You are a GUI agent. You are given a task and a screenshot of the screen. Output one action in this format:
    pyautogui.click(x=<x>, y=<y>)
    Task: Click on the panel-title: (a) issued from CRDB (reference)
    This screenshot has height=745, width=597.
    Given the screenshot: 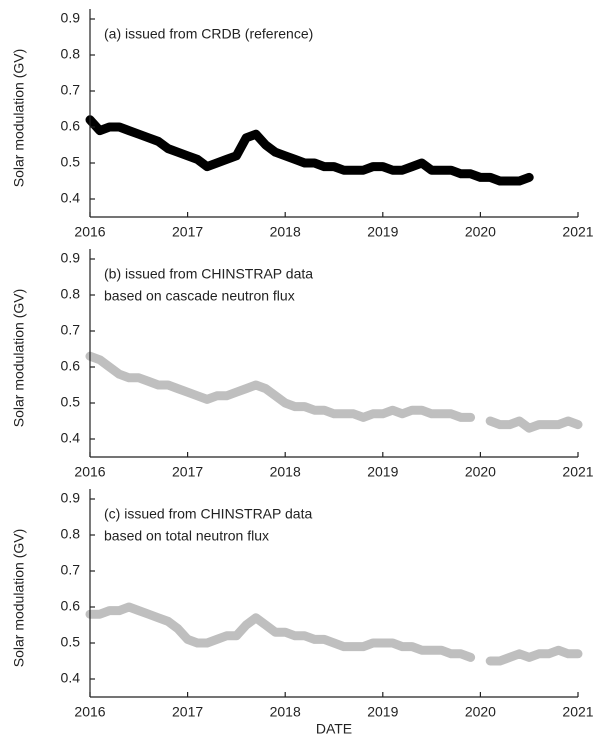 What is the action you would take?
    pyautogui.click(x=208, y=34)
    